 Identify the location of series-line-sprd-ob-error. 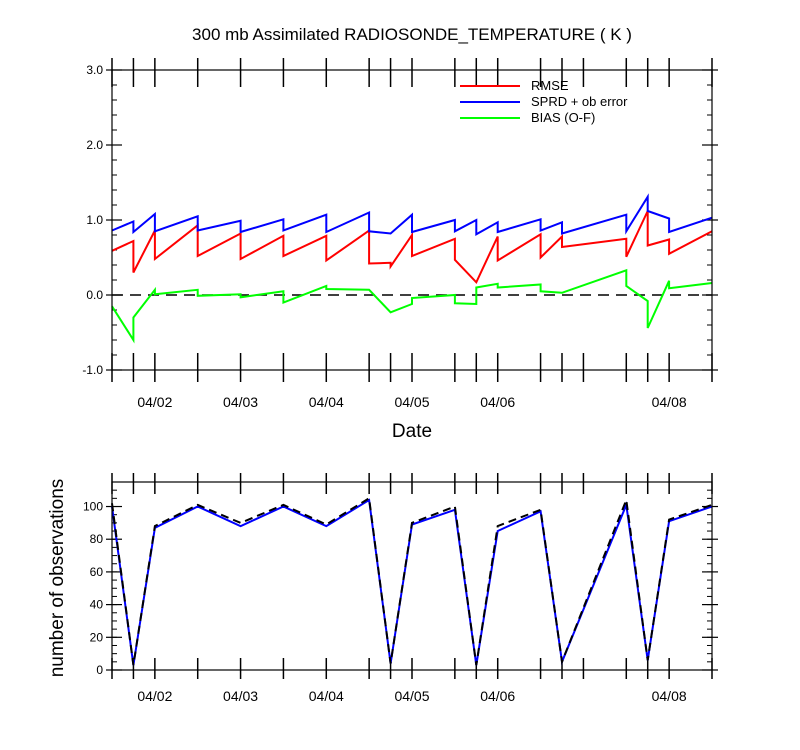
(412, 215).